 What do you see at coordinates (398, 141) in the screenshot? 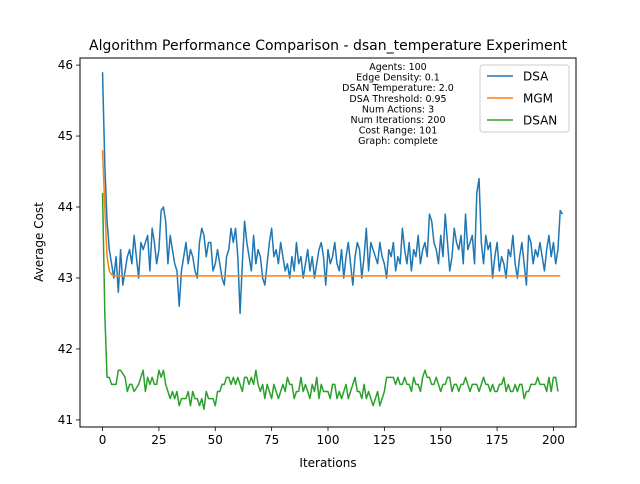
I see `annotation-line: Graph: complete` at bounding box center [398, 141].